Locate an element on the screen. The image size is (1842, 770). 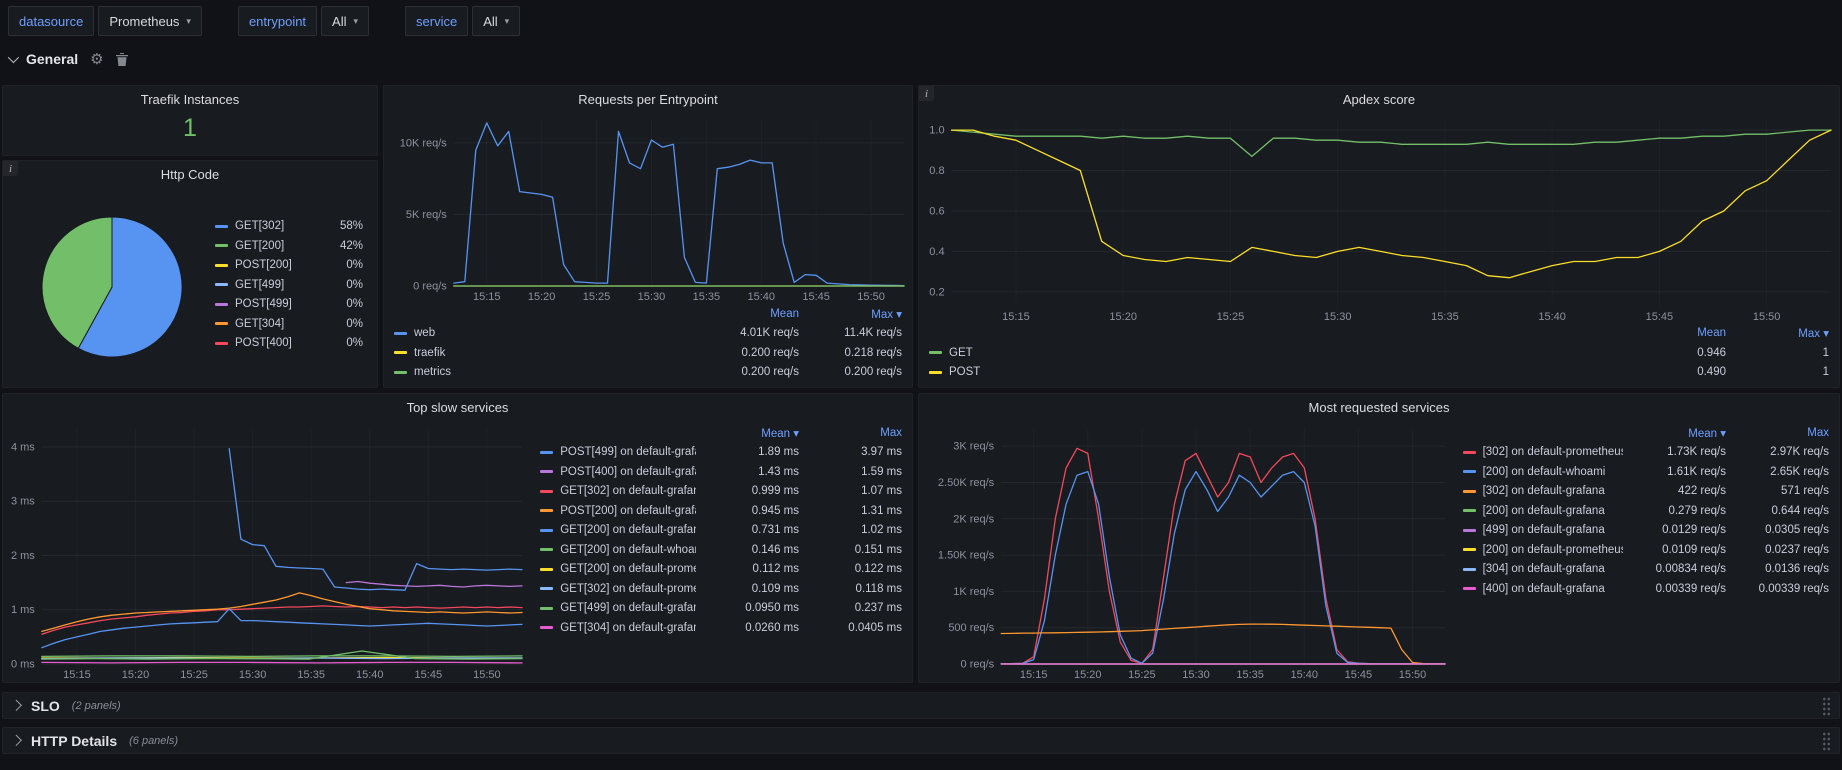
svg-text: 1K req/s is located at coordinates (973, 592).